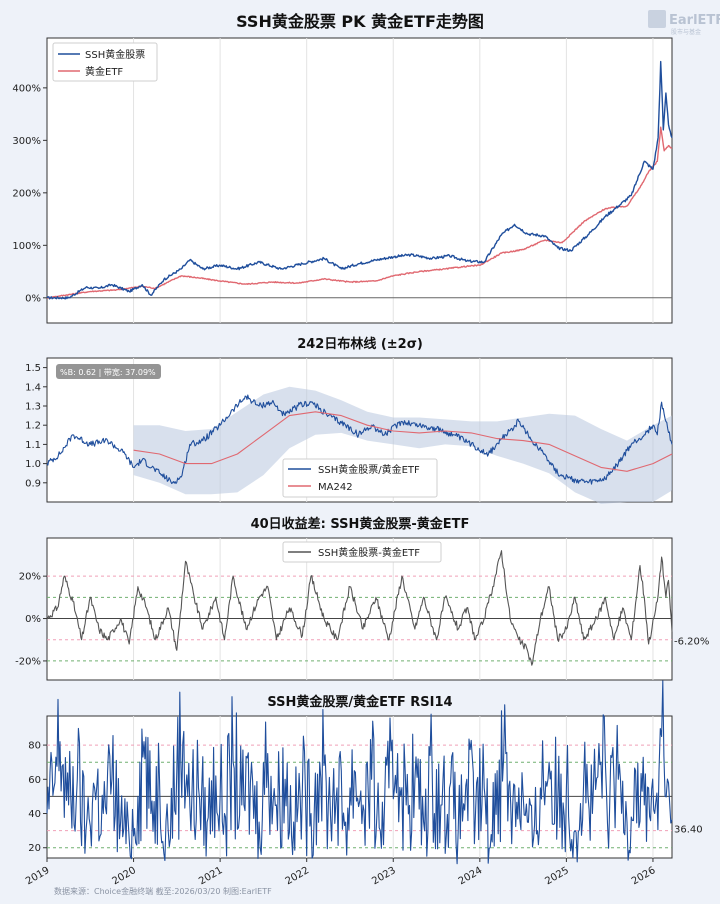 Image resolution: width=720 pixels, height=904 pixels. What do you see at coordinates (125, 876) in the screenshot?
I see `x-tick-label: 2020` at bounding box center [125, 876].